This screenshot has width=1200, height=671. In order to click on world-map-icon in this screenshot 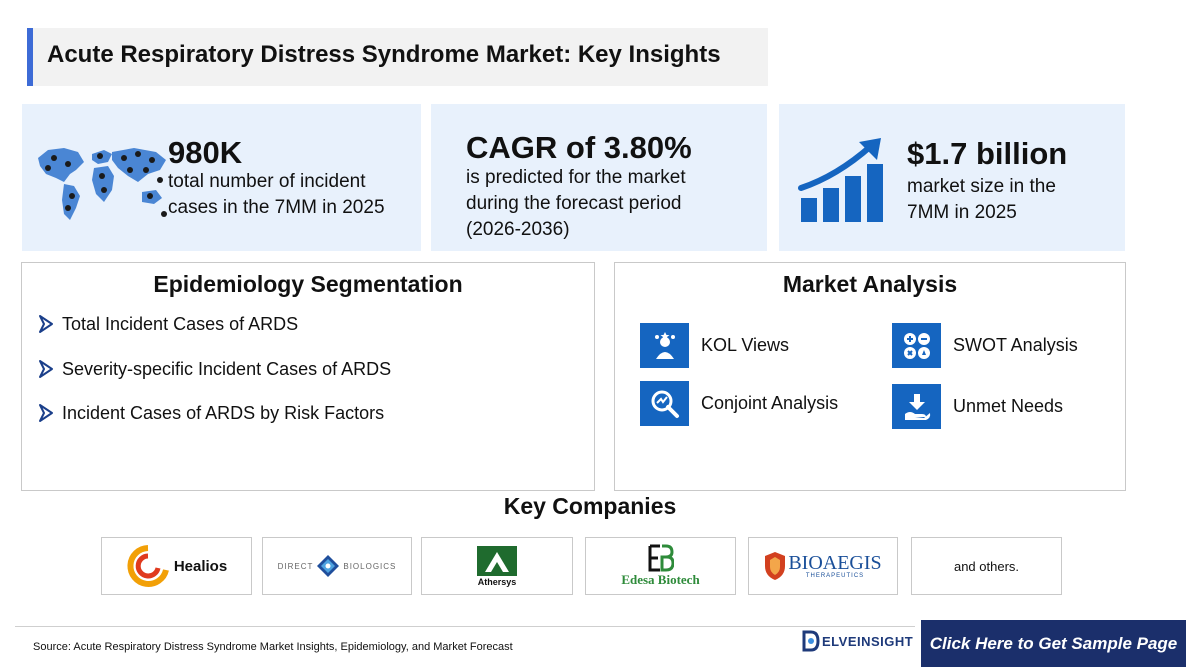, I will do `click(102, 184)`.